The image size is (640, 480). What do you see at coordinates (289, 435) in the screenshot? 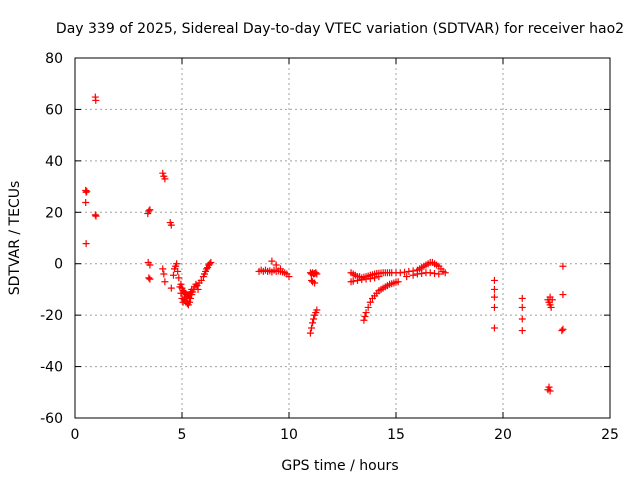
I see `x-tick-label: 10` at bounding box center [289, 435].